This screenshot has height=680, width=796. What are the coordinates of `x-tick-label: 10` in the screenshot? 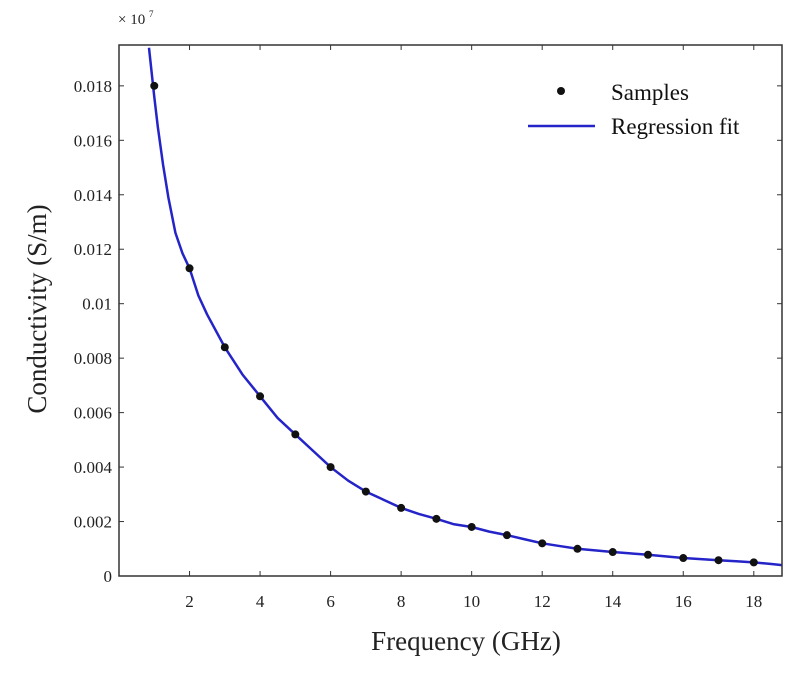 It's located at (471, 601).